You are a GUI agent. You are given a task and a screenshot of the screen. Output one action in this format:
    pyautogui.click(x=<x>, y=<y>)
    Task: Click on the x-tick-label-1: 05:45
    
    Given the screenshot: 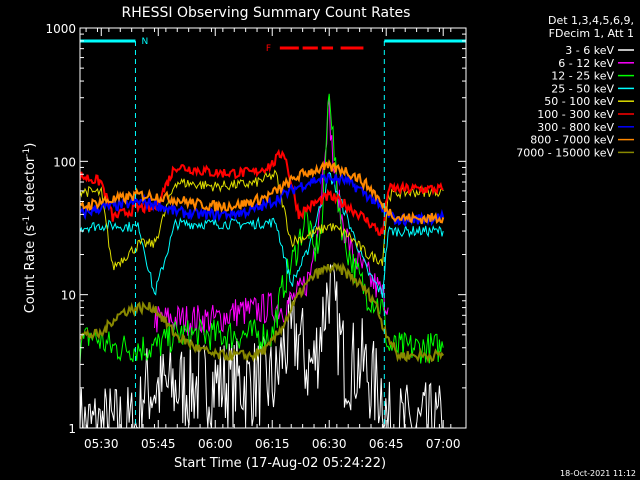 What is the action you would take?
    pyautogui.click(x=158, y=444)
    